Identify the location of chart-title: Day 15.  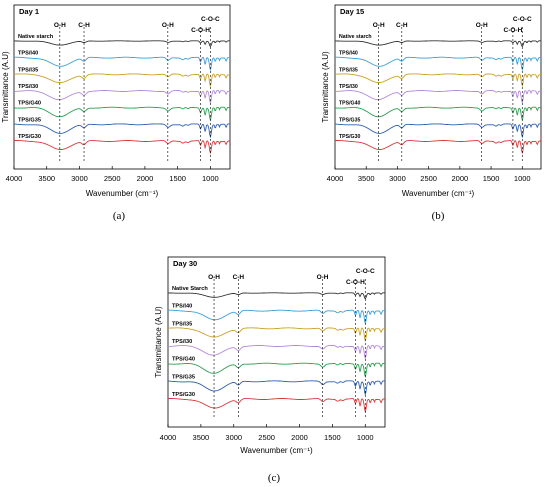
(352, 11).